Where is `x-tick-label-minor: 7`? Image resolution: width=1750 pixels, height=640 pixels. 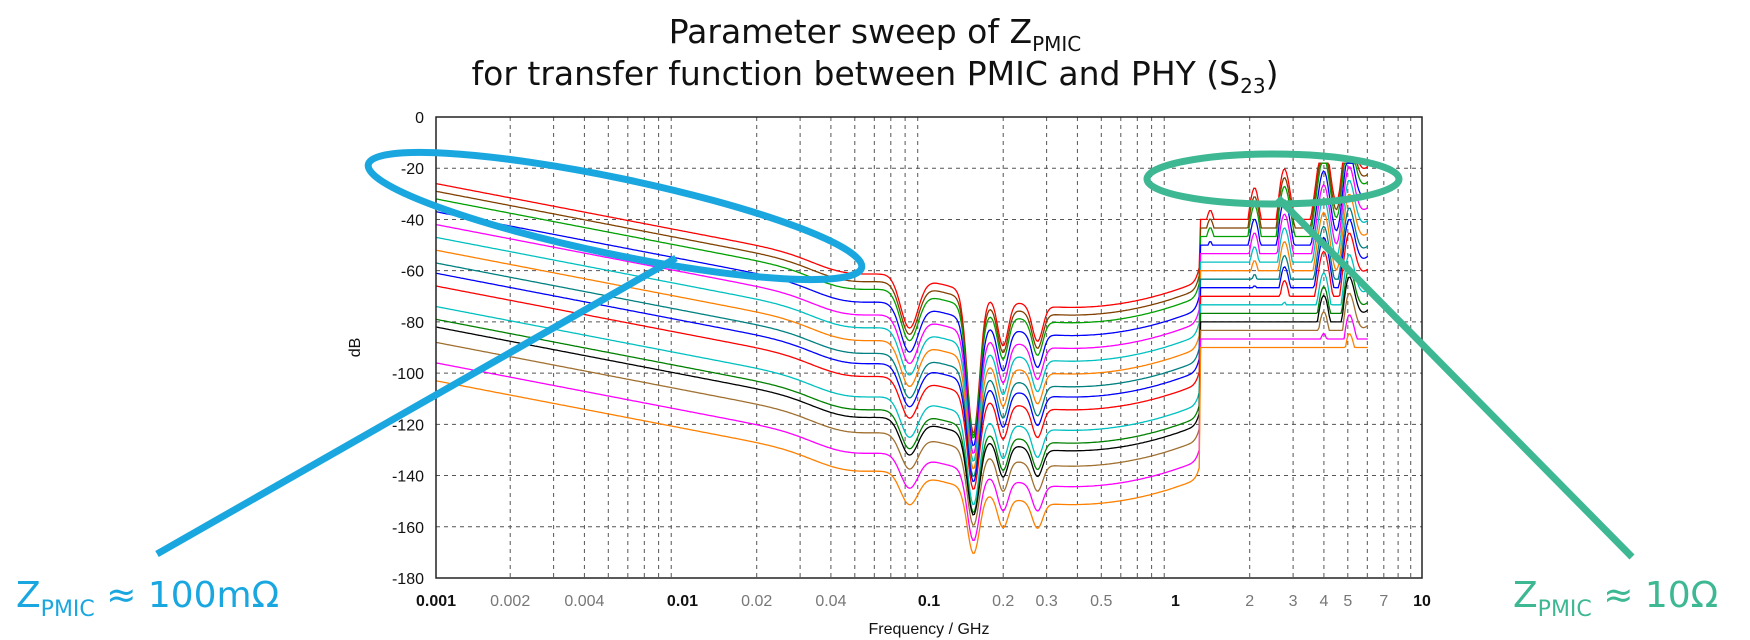
x-tick-label-minor: 7 is located at coordinates (1383, 601).